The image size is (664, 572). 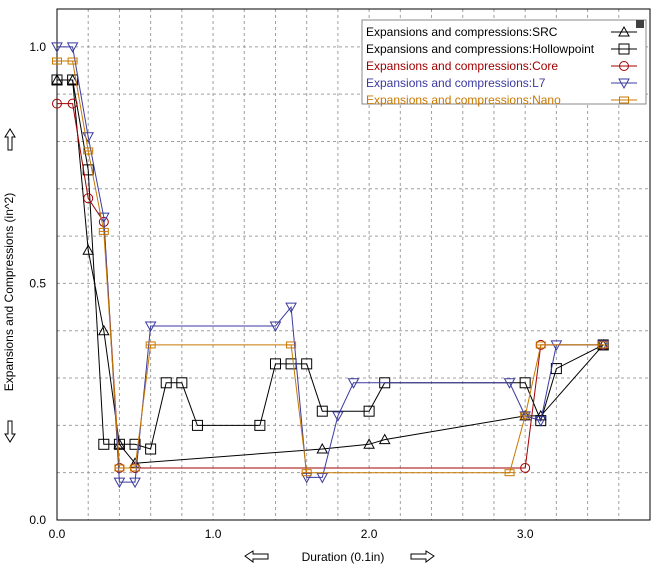 I want to click on x-tick-label: 0.0, so click(x=57, y=534).